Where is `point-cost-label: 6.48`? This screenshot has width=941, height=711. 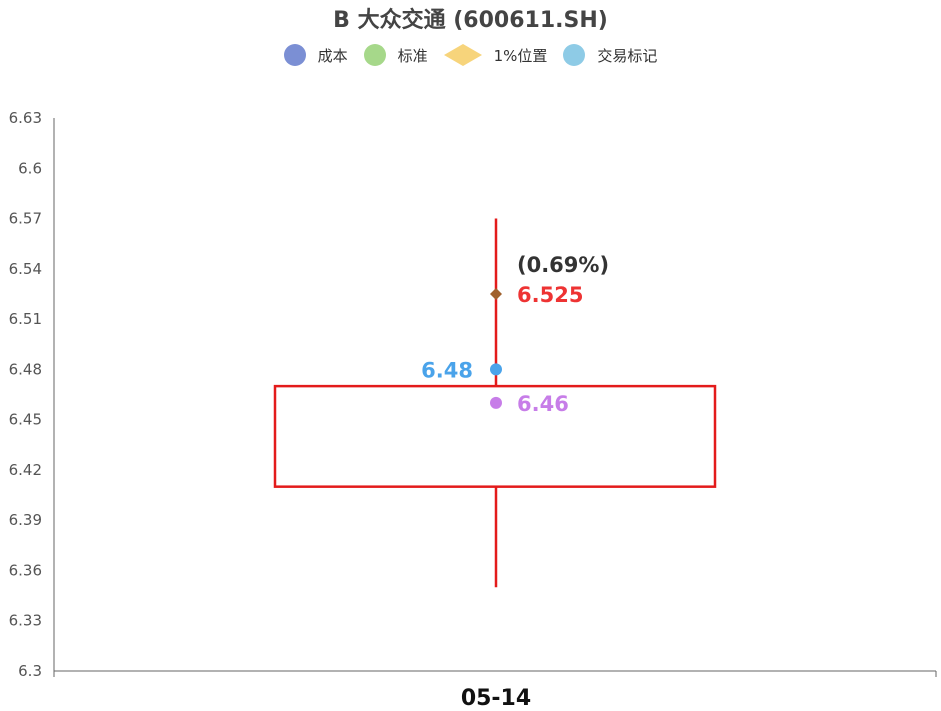 point-cost-label: 6.48 is located at coordinates (447, 370).